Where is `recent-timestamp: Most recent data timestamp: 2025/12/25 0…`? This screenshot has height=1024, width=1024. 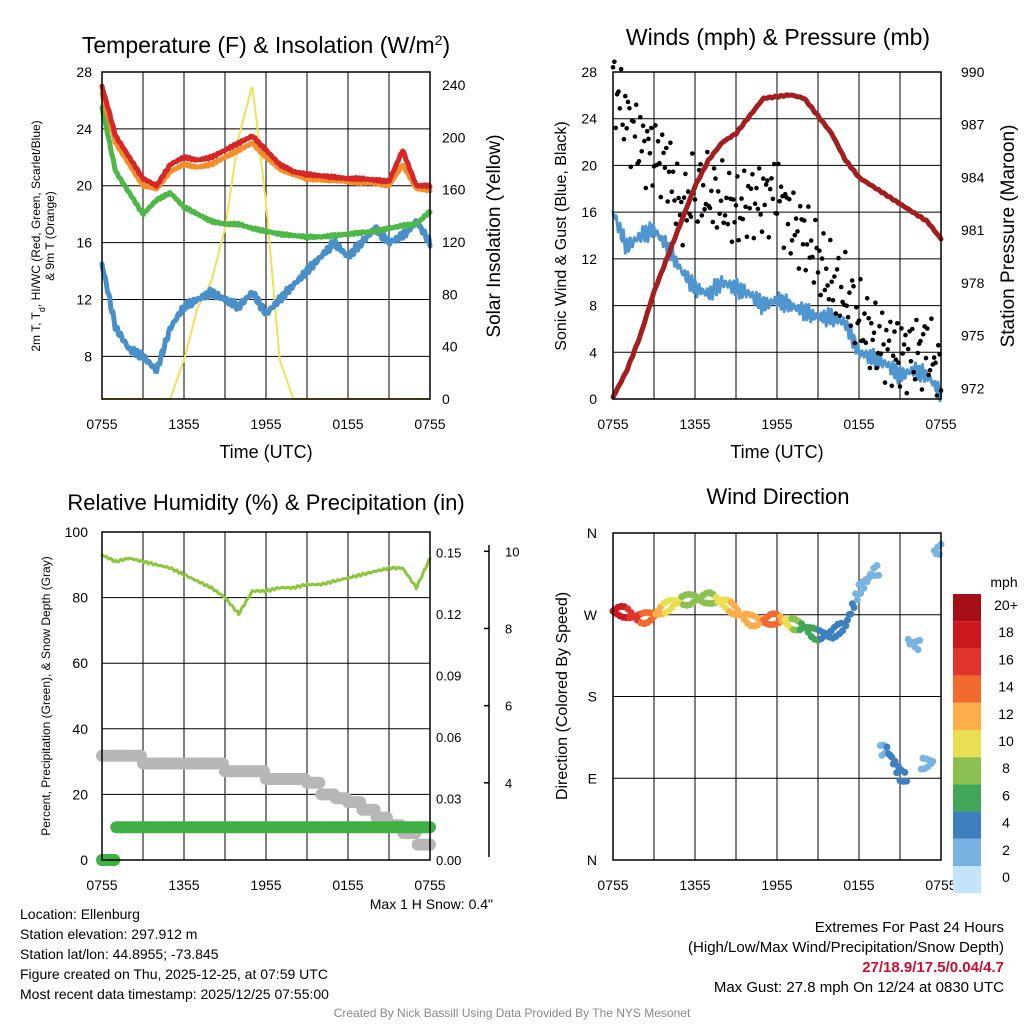
recent-timestamp: Most recent data timestamp: 2025/12/25 0… is located at coordinates (174, 994).